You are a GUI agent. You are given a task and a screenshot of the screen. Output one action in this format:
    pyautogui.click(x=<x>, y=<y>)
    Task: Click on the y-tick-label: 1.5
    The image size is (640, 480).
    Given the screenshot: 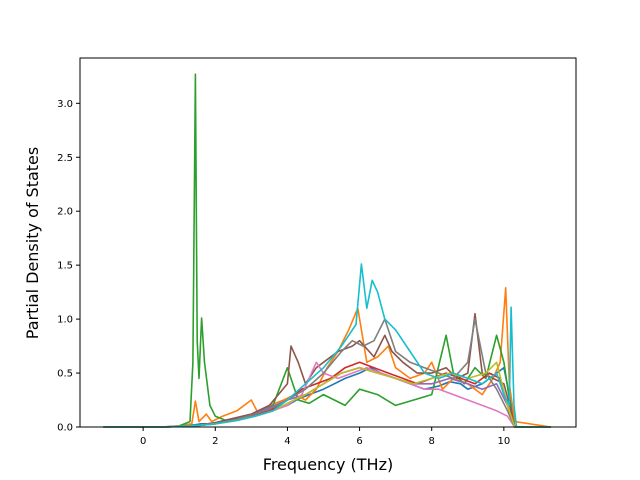 What is the action you would take?
    pyautogui.click(x=65, y=266)
    